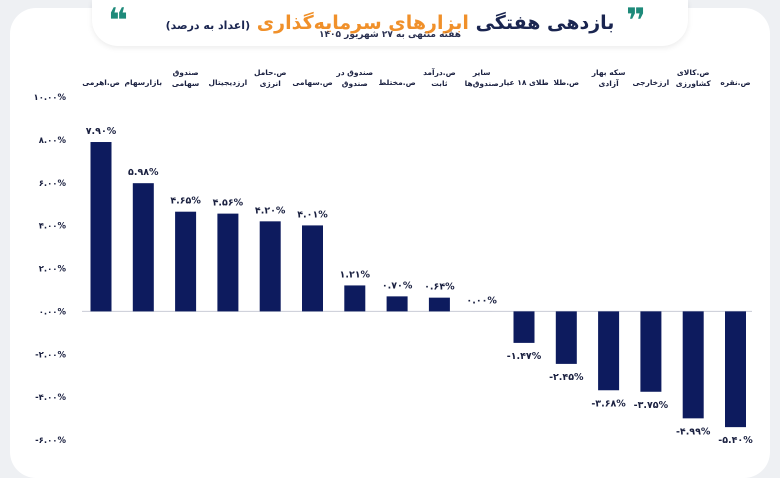 This screenshot has height=478, width=780. What do you see at coordinates (50, 441) in the screenshot?
I see `y-tick-label: -۶.۰۰%` at bounding box center [50, 441].